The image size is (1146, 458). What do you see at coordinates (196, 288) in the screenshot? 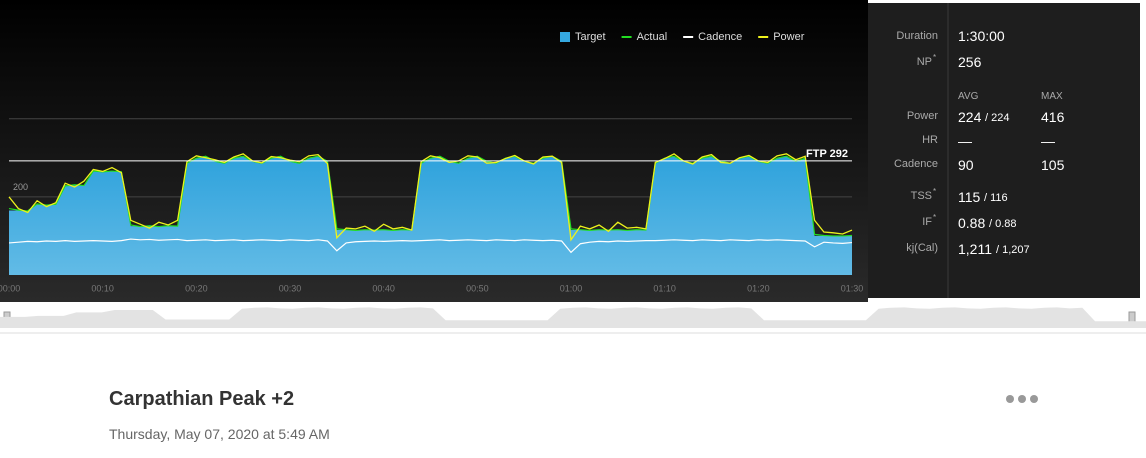
I see `x-tick-label: 00:20` at bounding box center [196, 288].